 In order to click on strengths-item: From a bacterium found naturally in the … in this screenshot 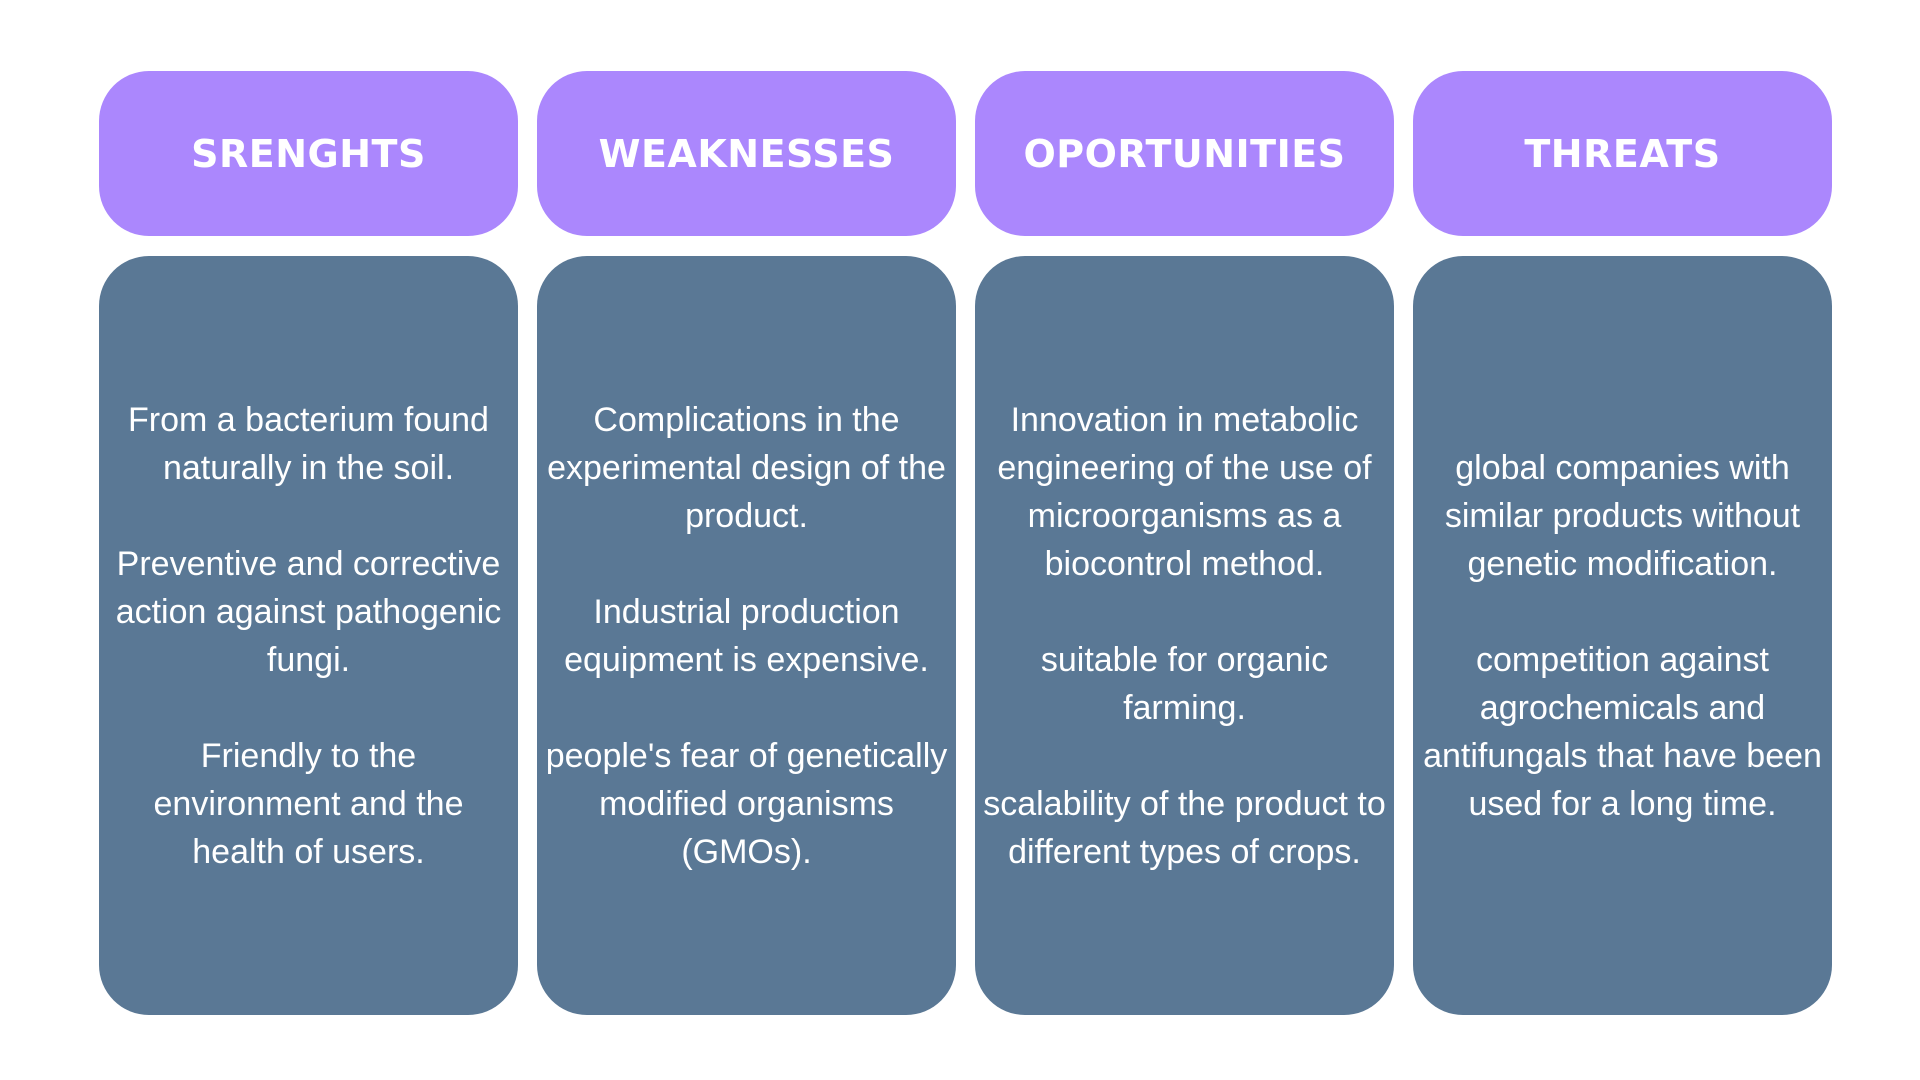, I will do `click(308, 443)`.